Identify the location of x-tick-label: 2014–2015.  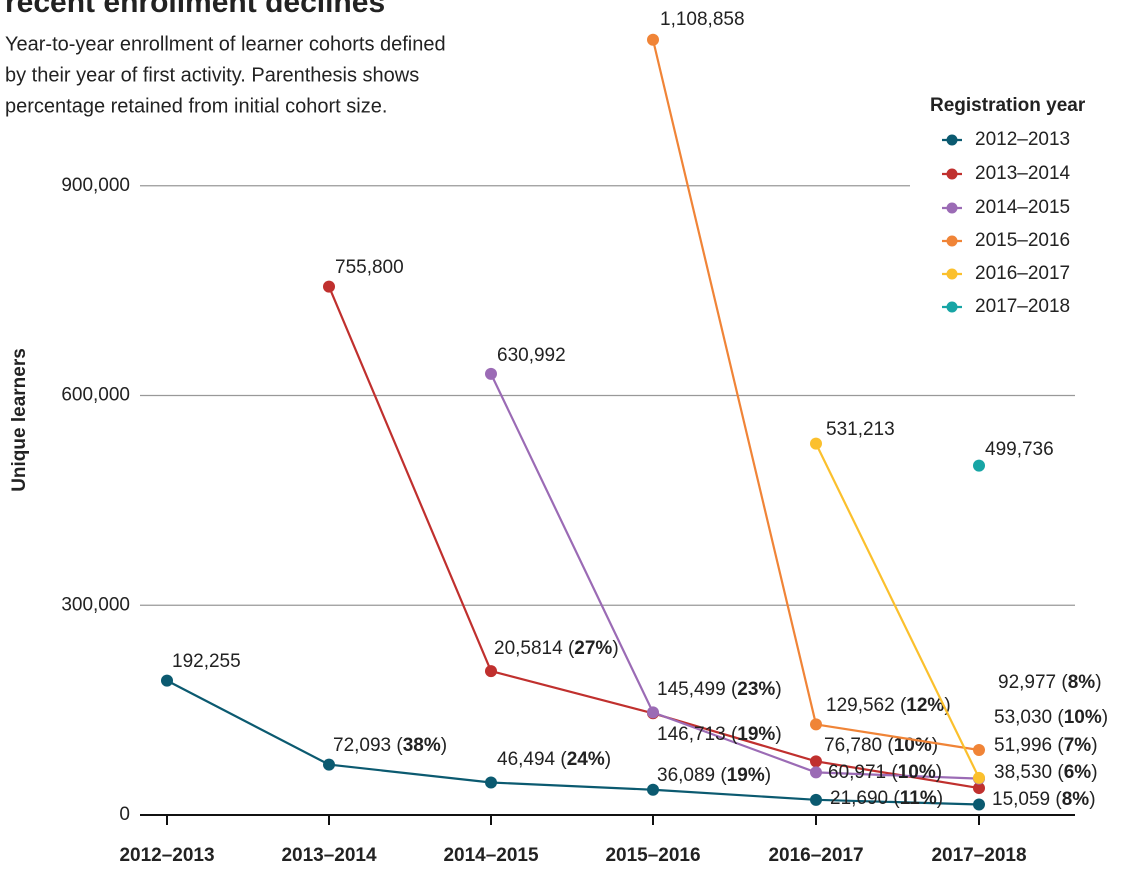
(491, 855).